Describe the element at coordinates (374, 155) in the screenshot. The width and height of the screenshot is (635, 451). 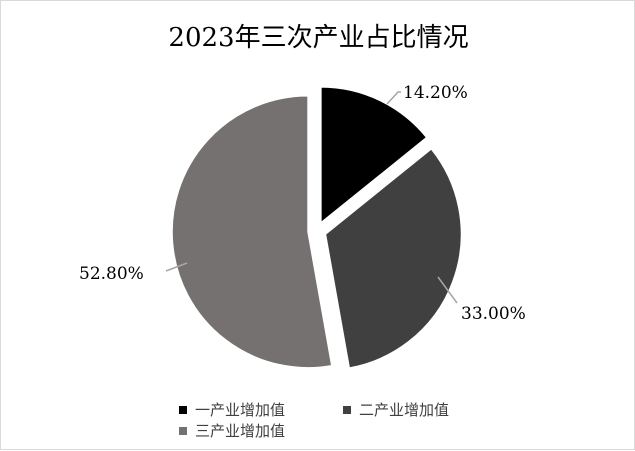
I see `pie-slice-primary` at that location.